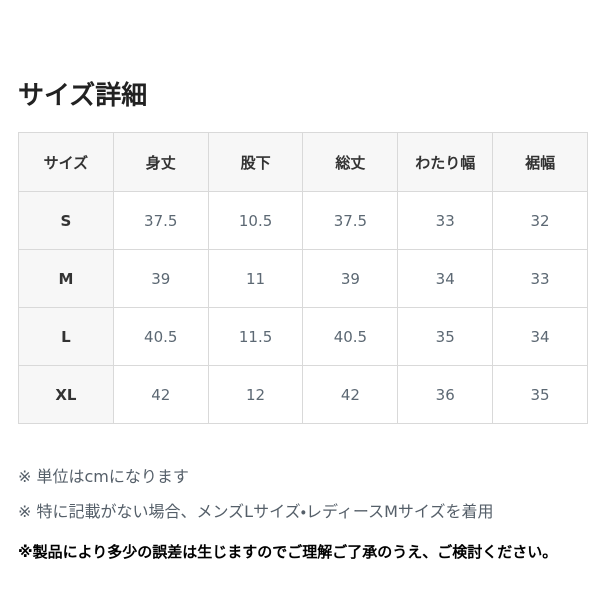  I want to click on column-header: わたり幅, so click(445, 162).